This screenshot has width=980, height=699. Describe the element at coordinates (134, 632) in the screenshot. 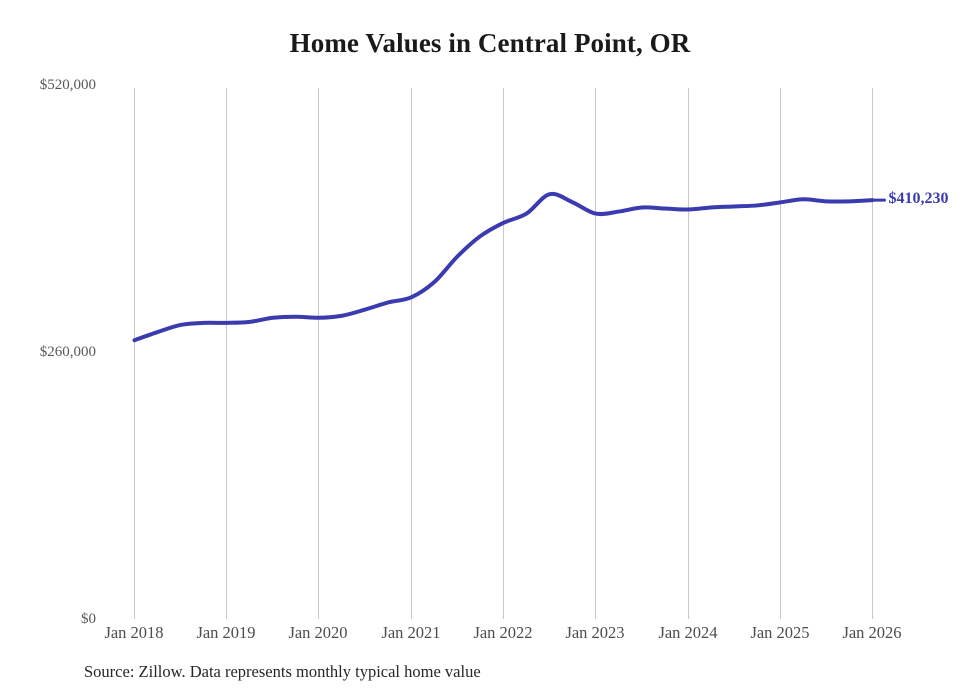

I see `xtick-label-jan-2018: Jan 2018` at that location.